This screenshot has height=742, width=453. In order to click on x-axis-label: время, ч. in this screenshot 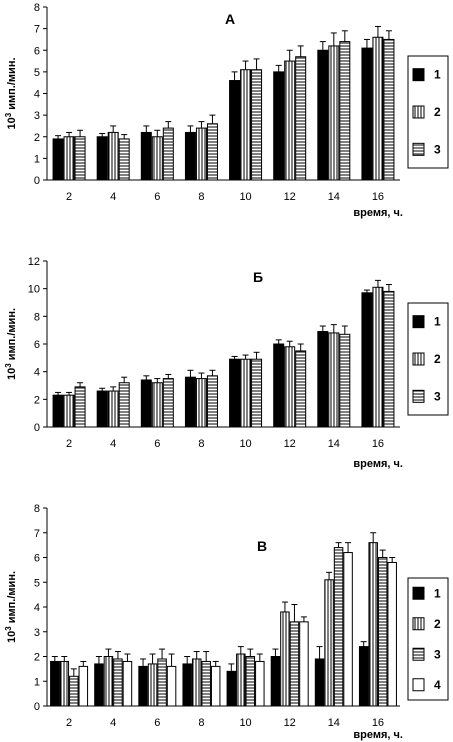, I will do `click(378, 464)`.